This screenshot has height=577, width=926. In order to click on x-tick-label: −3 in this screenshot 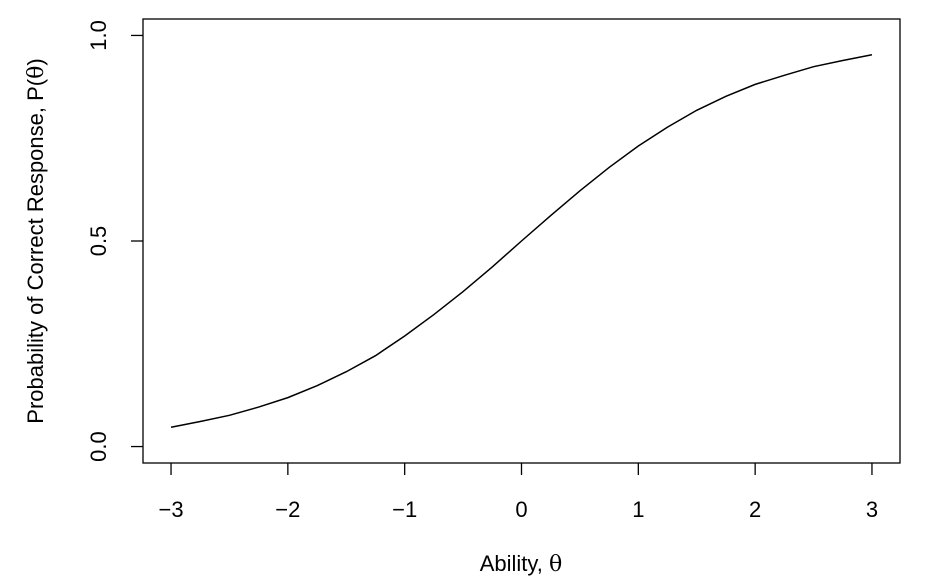, I will do `click(170, 509)`.